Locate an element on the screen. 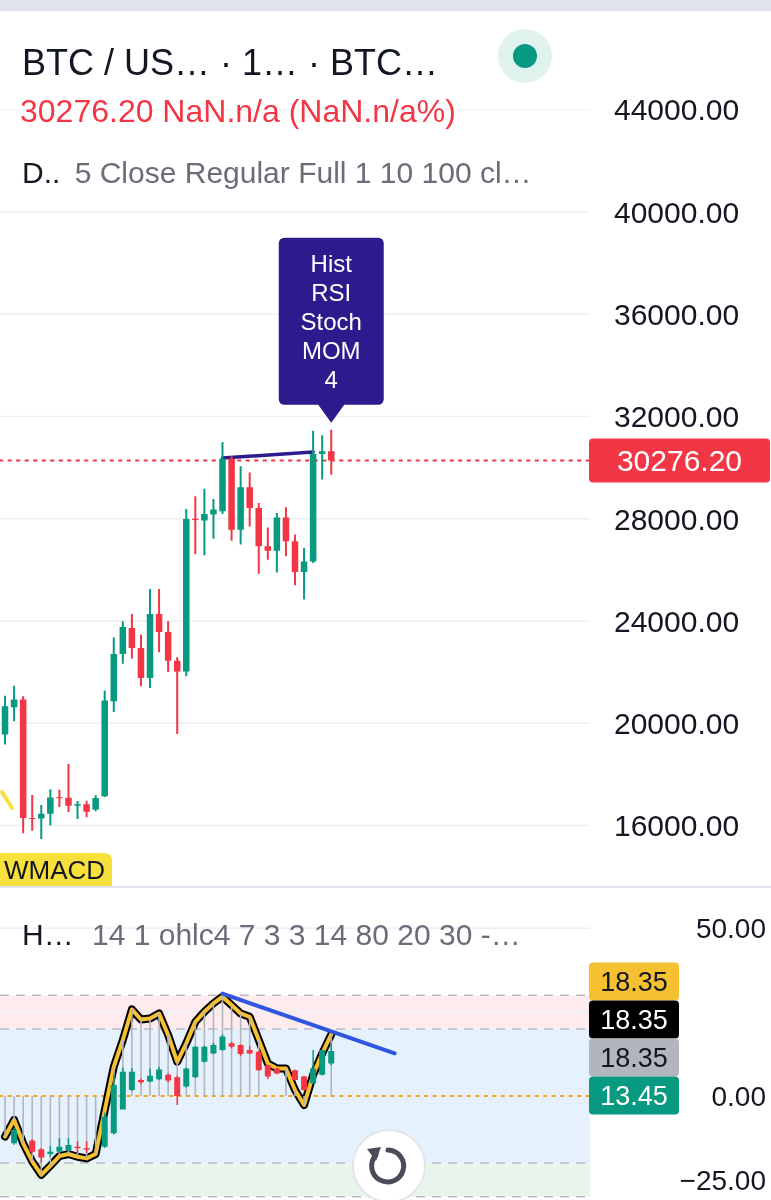 The image size is (771, 1200). annotation: Hist RSI Stoch MOM 4 is located at coordinates (331, 321).